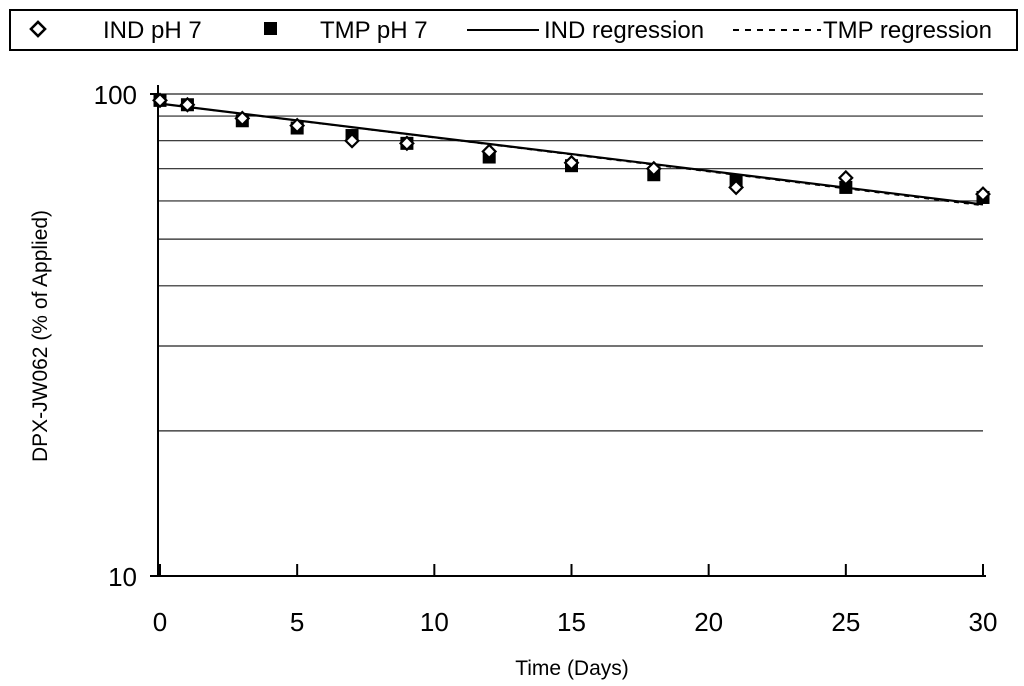  What do you see at coordinates (624, 30) in the screenshot?
I see `legend-label-ind-regression: IND regression` at bounding box center [624, 30].